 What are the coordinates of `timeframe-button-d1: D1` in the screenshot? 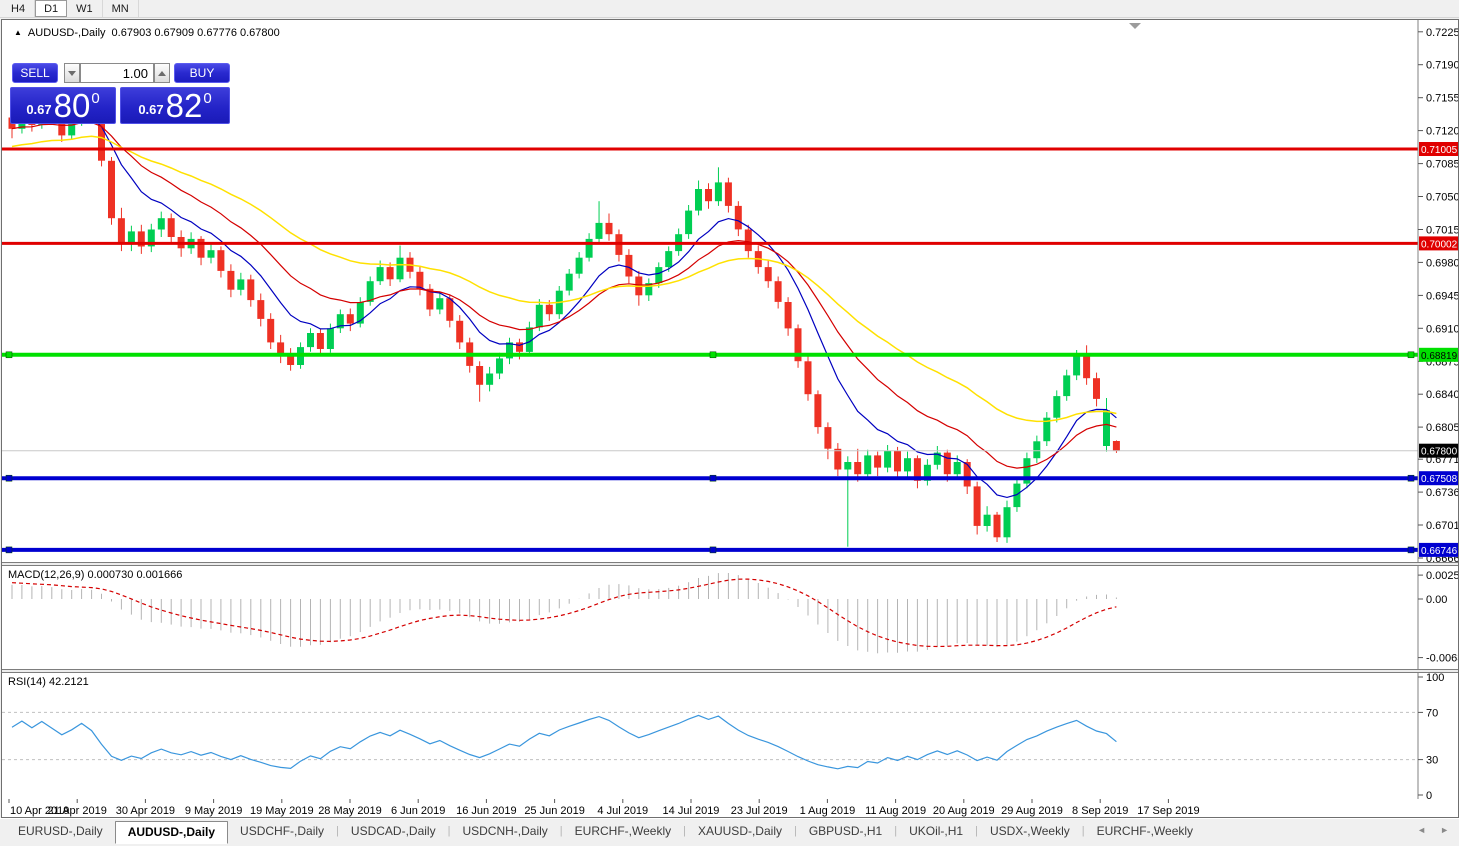 It's located at (51, 8).